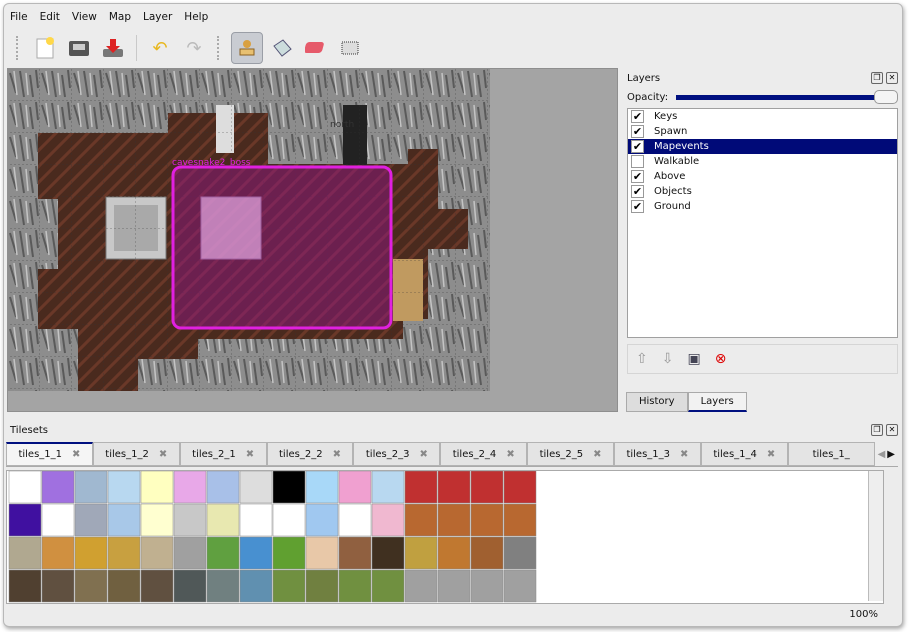  What do you see at coordinates (831, 454) in the screenshot?
I see `tileset-tab: tiles_1_` at bounding box center [831, 454].